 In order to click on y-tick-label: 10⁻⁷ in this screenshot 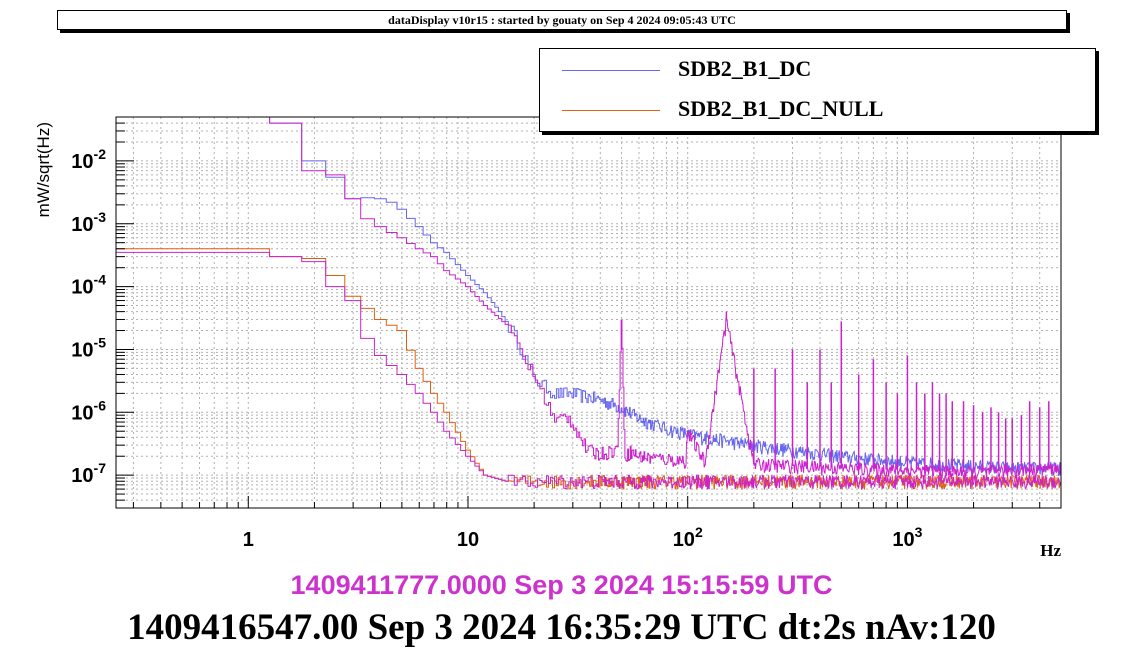, I will do `click(88, 473)`.